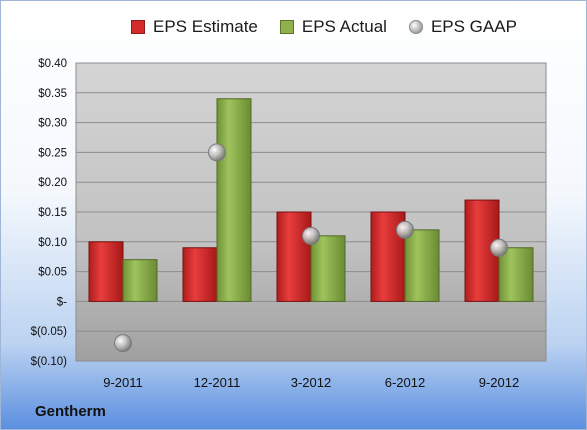 Image resolution: width=587 pixels, height=430 pixels. I want to click on legend-item-estimate: EPS Estimate, so click(194, 27).